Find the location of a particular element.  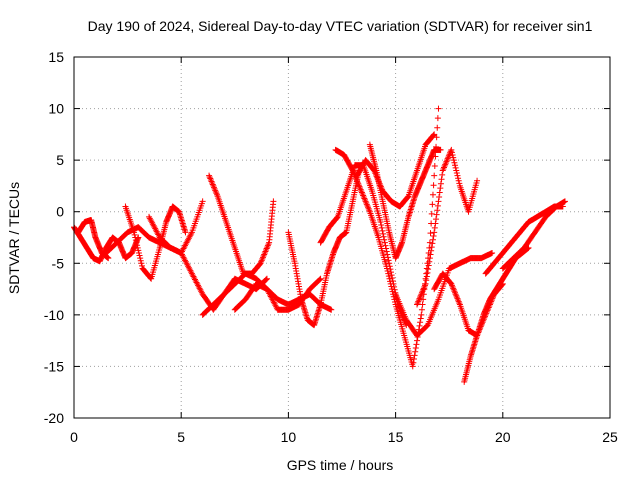

x-axis-title: GPS time / hours is located at coordinates (340, 465).